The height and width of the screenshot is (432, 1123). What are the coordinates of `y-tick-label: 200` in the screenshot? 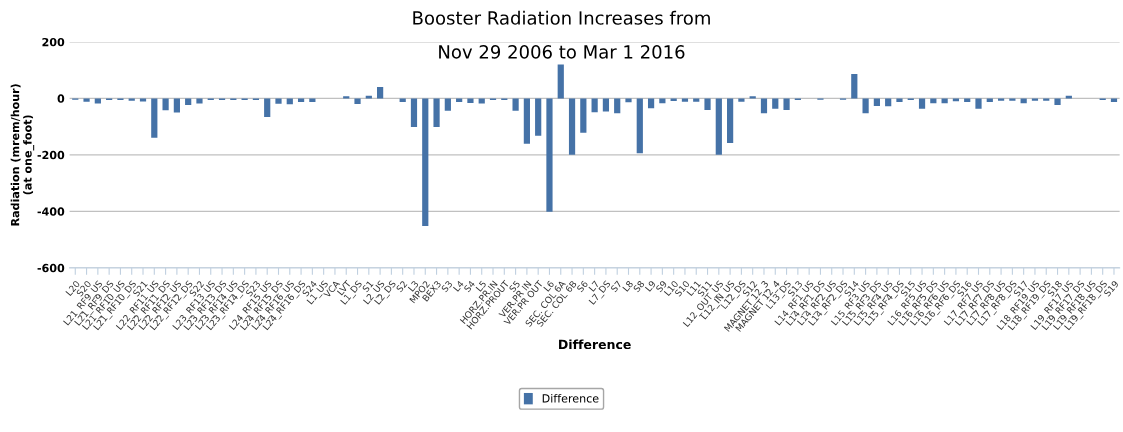 It's located at (53, 42).